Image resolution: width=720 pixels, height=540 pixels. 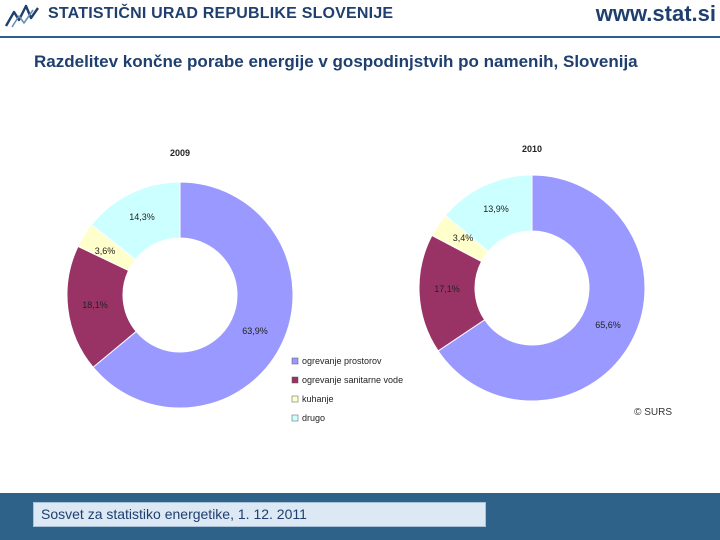 I want to click on slice-label: 63,9%, so click(x=255, y=331).